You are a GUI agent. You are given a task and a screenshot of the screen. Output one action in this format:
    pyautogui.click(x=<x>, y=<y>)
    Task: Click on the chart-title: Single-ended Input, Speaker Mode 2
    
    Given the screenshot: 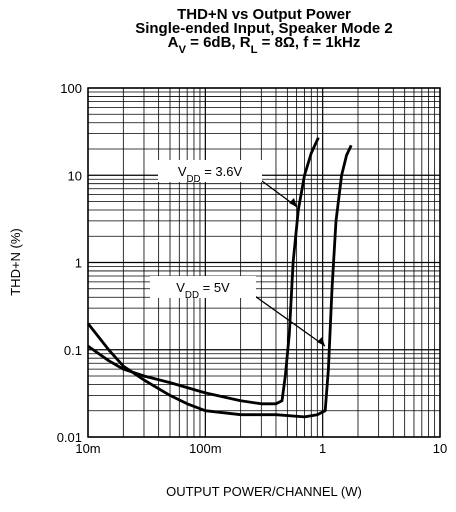 What is the action you would take?
    pyautogui.click(x=264, y=28)
    